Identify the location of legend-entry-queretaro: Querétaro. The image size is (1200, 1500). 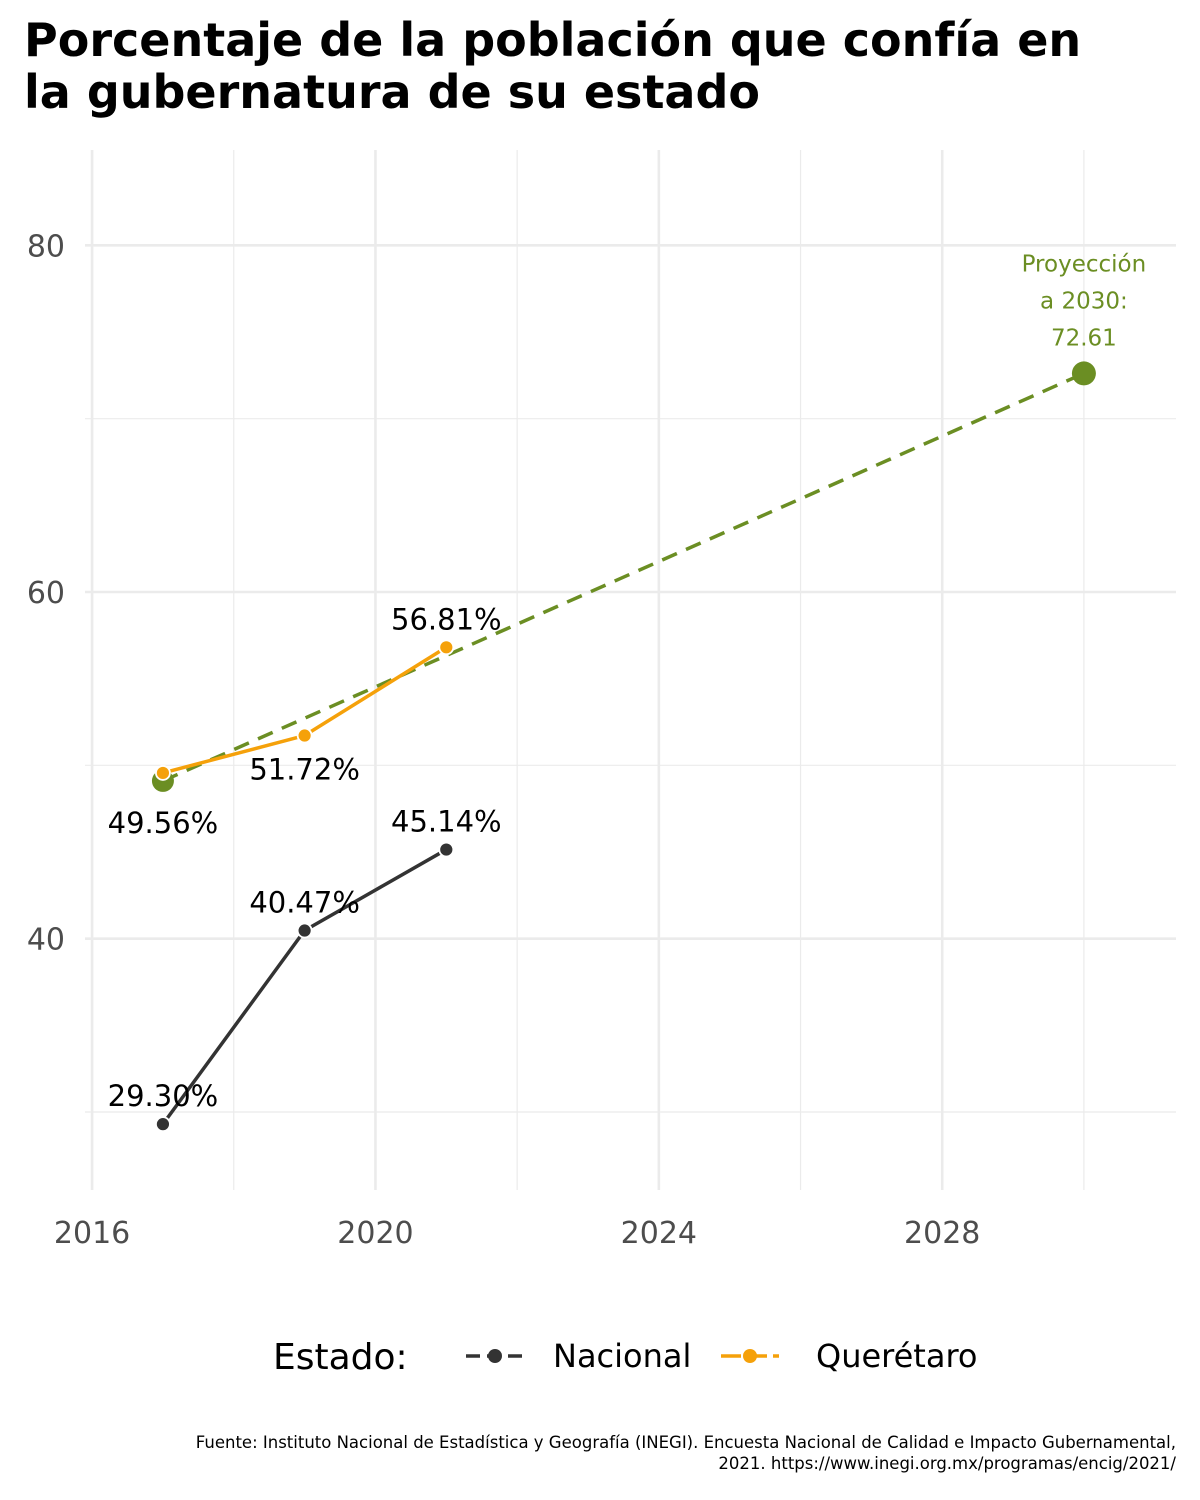
(849, 1356).